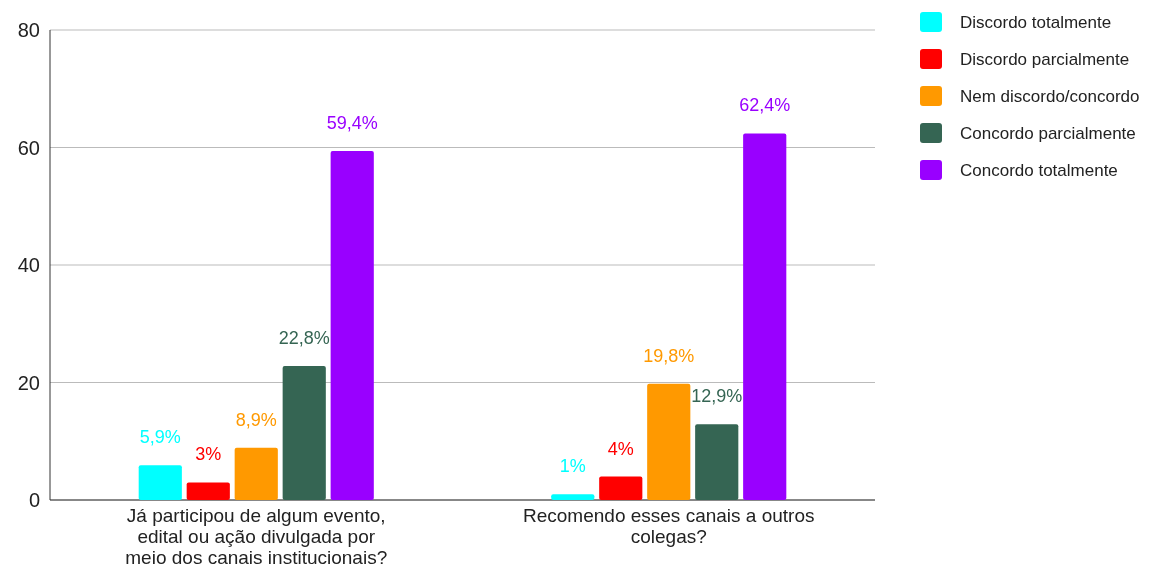  Describe the element at coordinates (28, 147) in the screenshot. I see `y-tick-label: 60` at that location.